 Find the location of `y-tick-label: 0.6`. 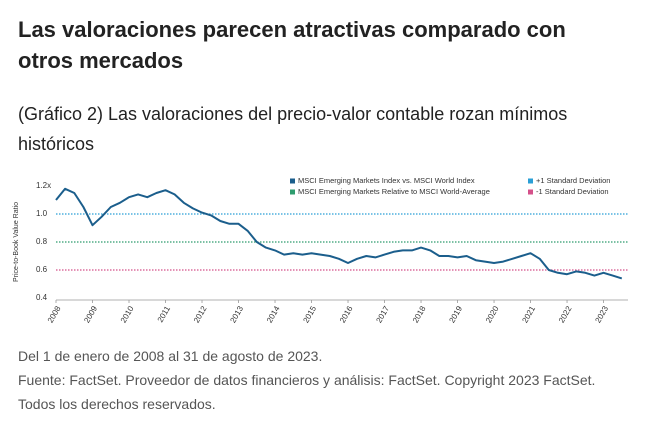

y-tick-label: 0.6 is located at coordinates (42, 269).